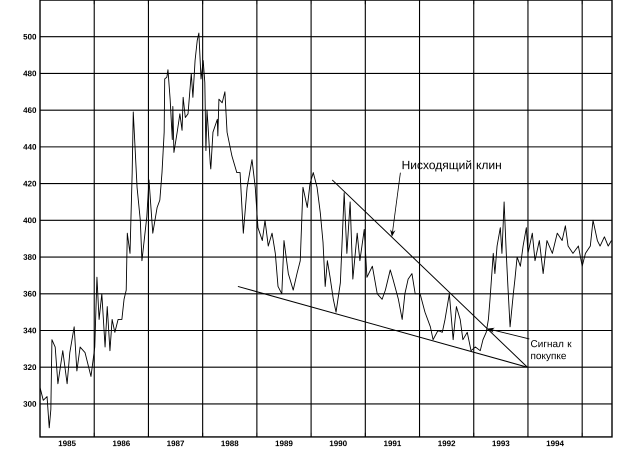 The image size is (624, 470). Describe the element at coordinates (229, 443) in the screenshot. I see `x-tick-label: 1988` at that location.